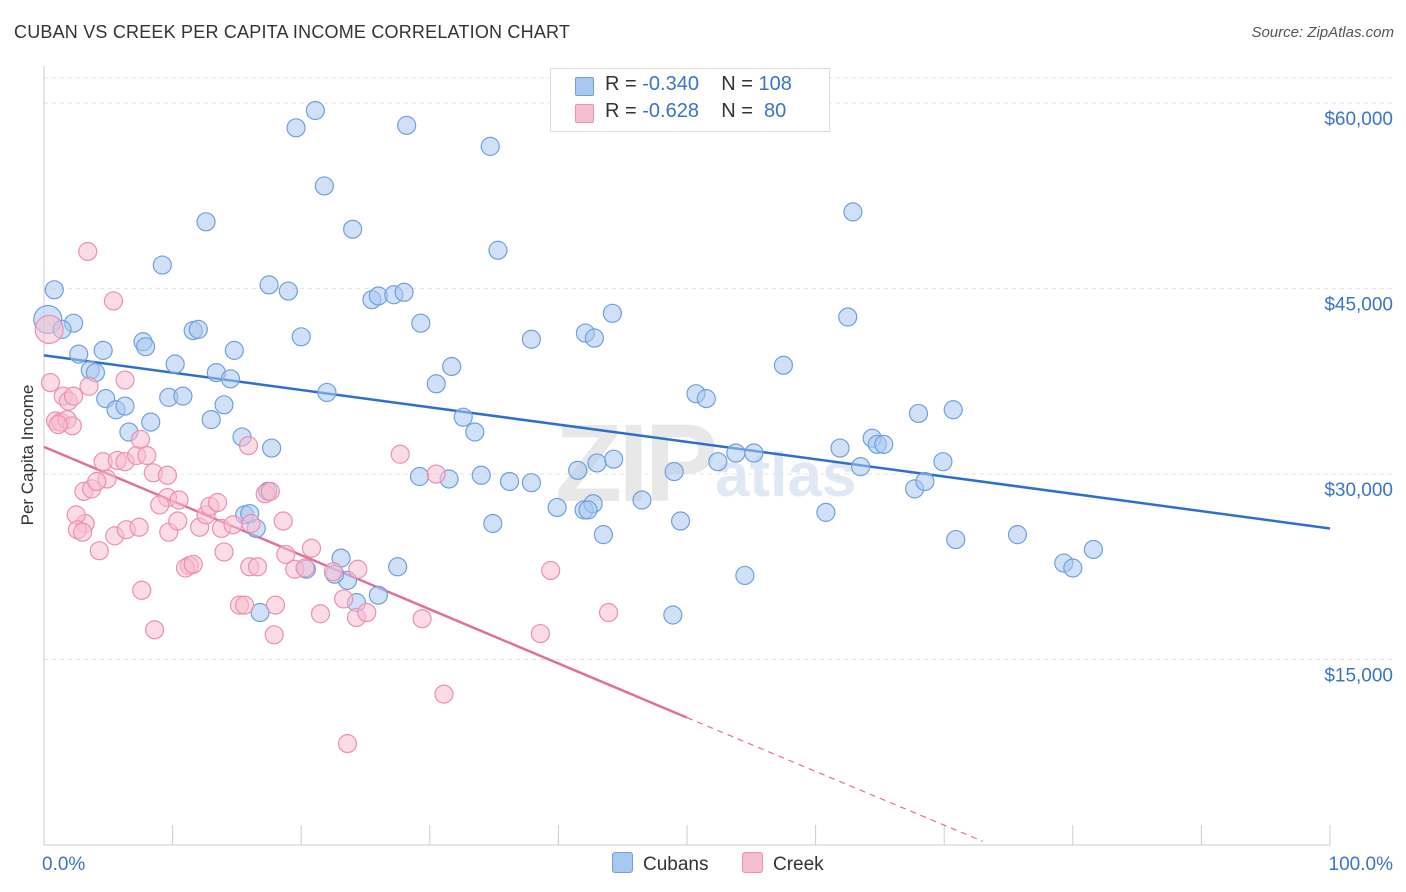 The width and height of the screenshot is (1406, 892). What do you see at coordinates (1322, 32) in the screenshot?
I see `source-text: Source: ZipAtlas.com` at bounding box center [1322, 32].